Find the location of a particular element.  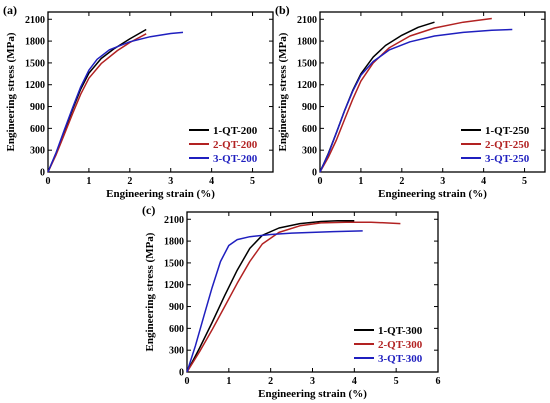

legend-entry: 1-QT-200 is located at coordinates (235, 131).